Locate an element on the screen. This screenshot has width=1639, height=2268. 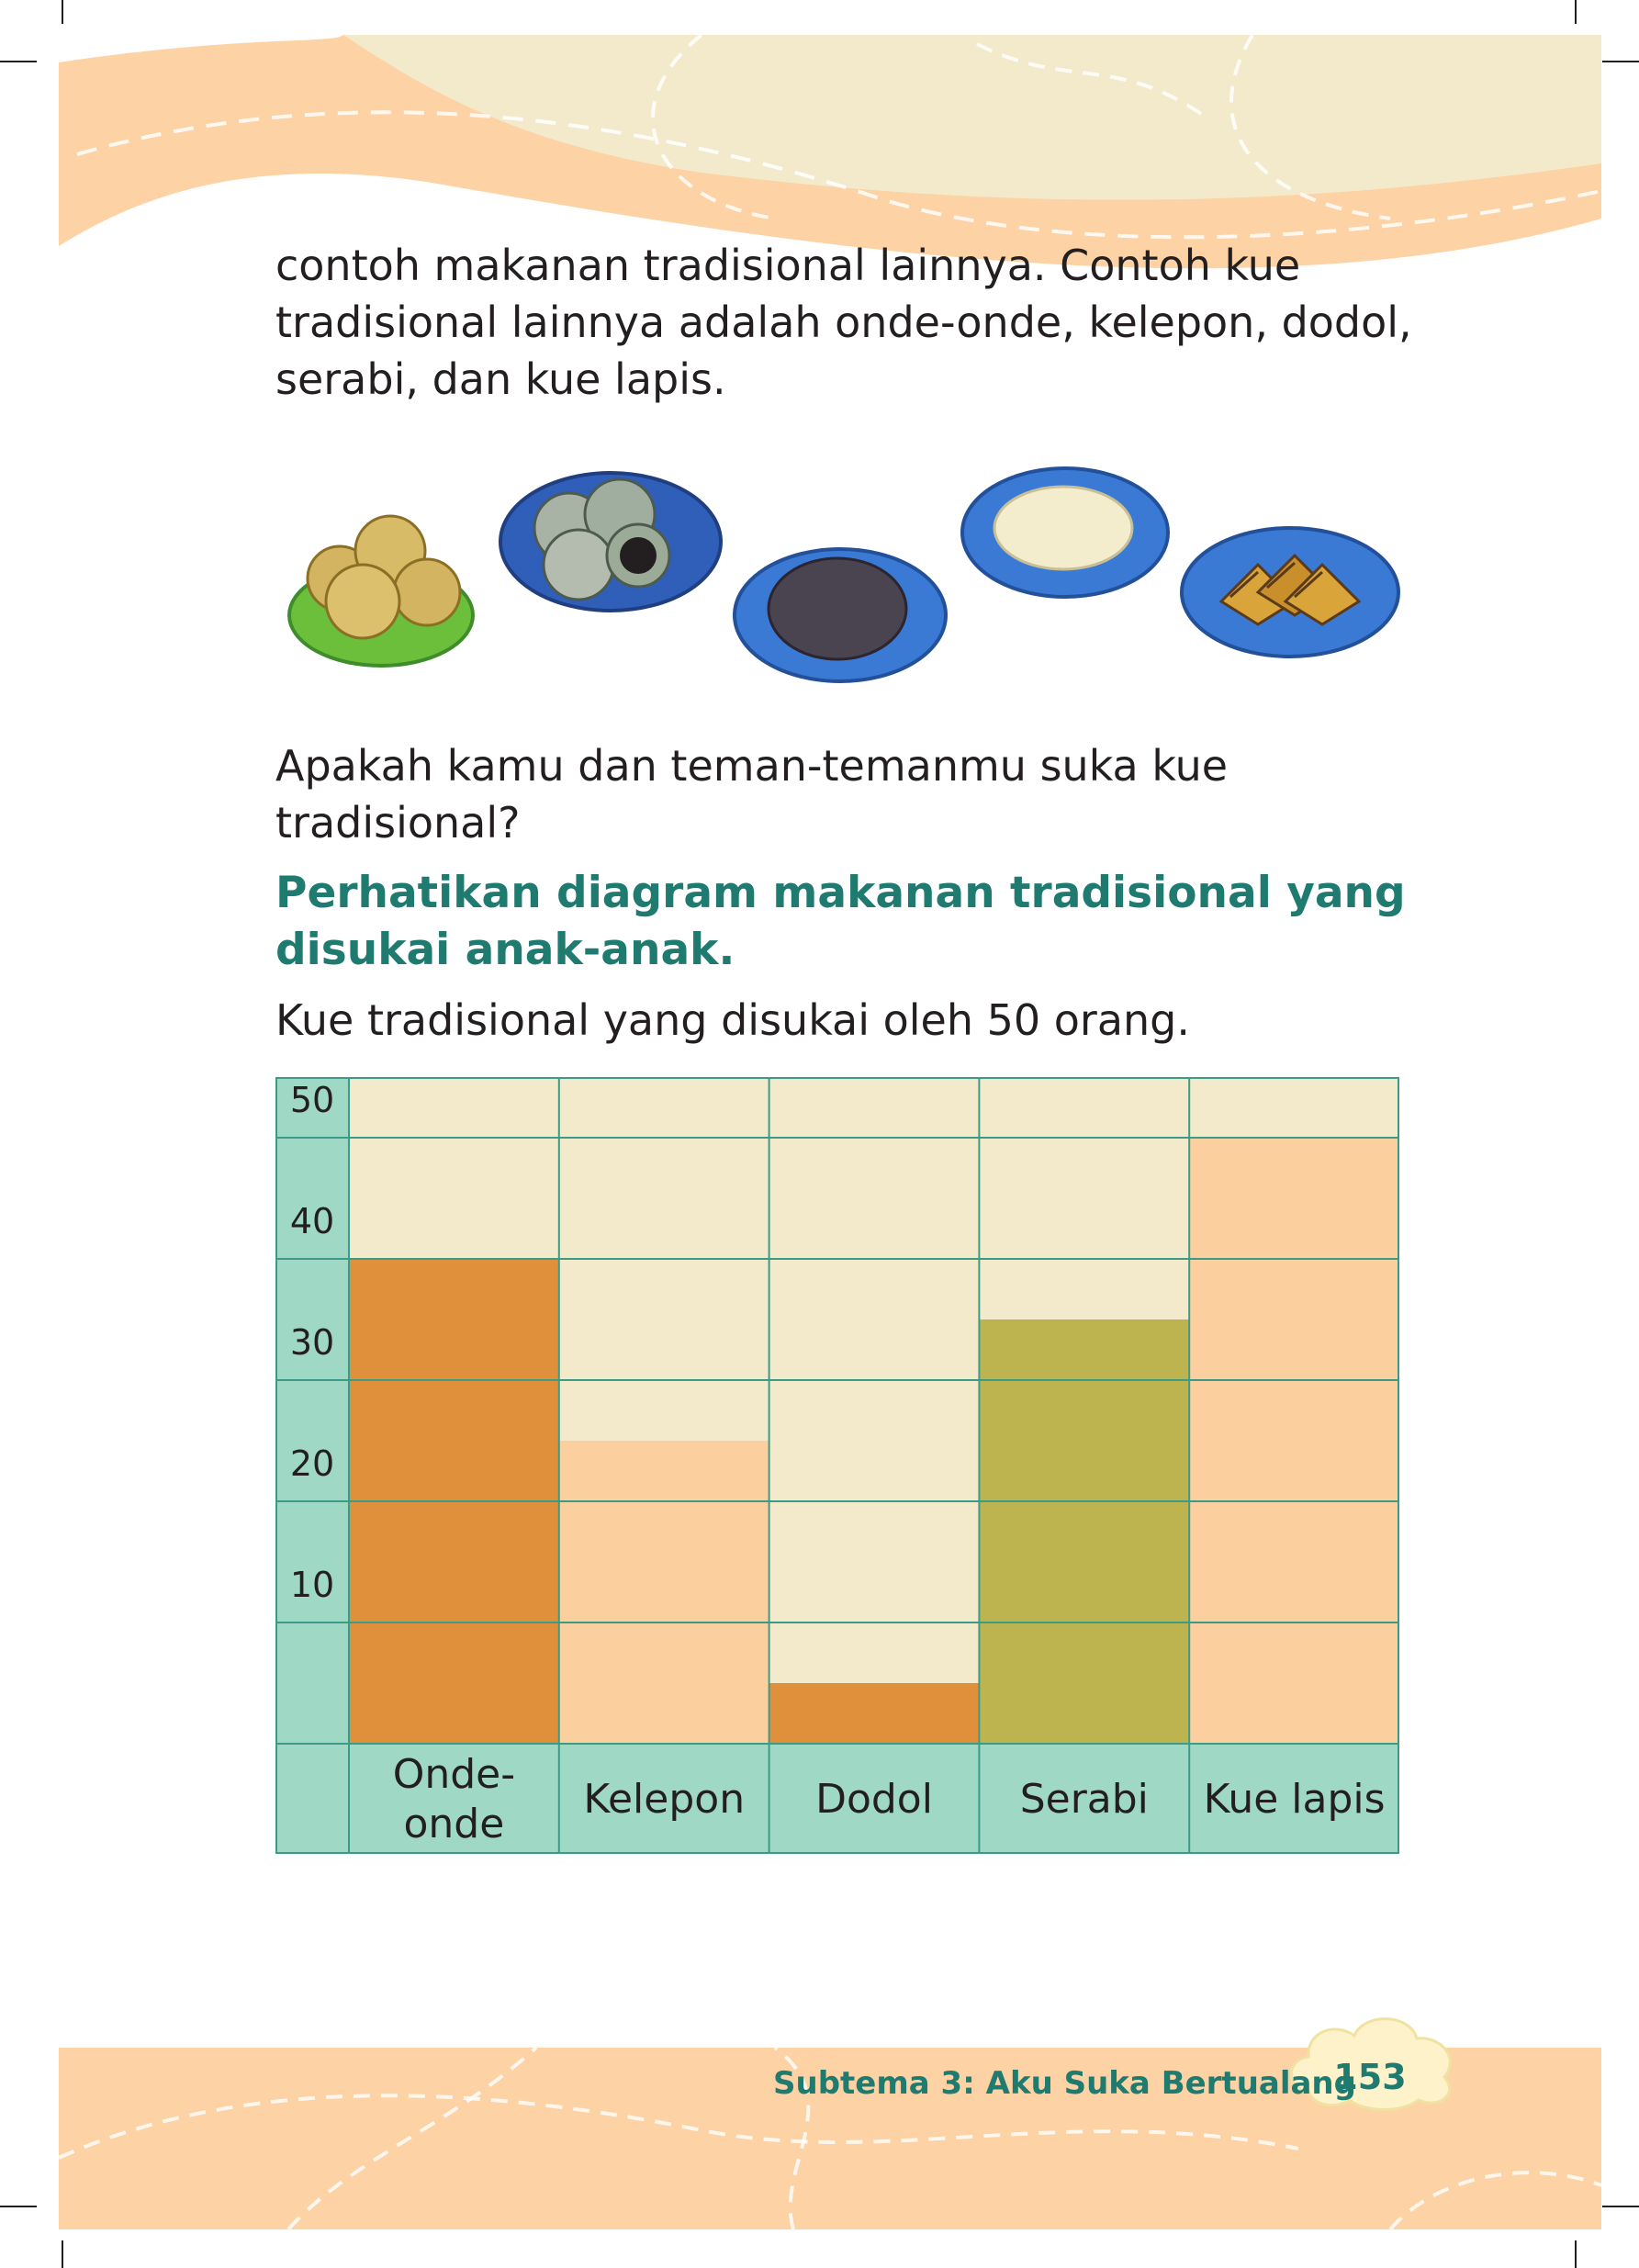
category-label: Dodol is located at coordinates (874, 1800).